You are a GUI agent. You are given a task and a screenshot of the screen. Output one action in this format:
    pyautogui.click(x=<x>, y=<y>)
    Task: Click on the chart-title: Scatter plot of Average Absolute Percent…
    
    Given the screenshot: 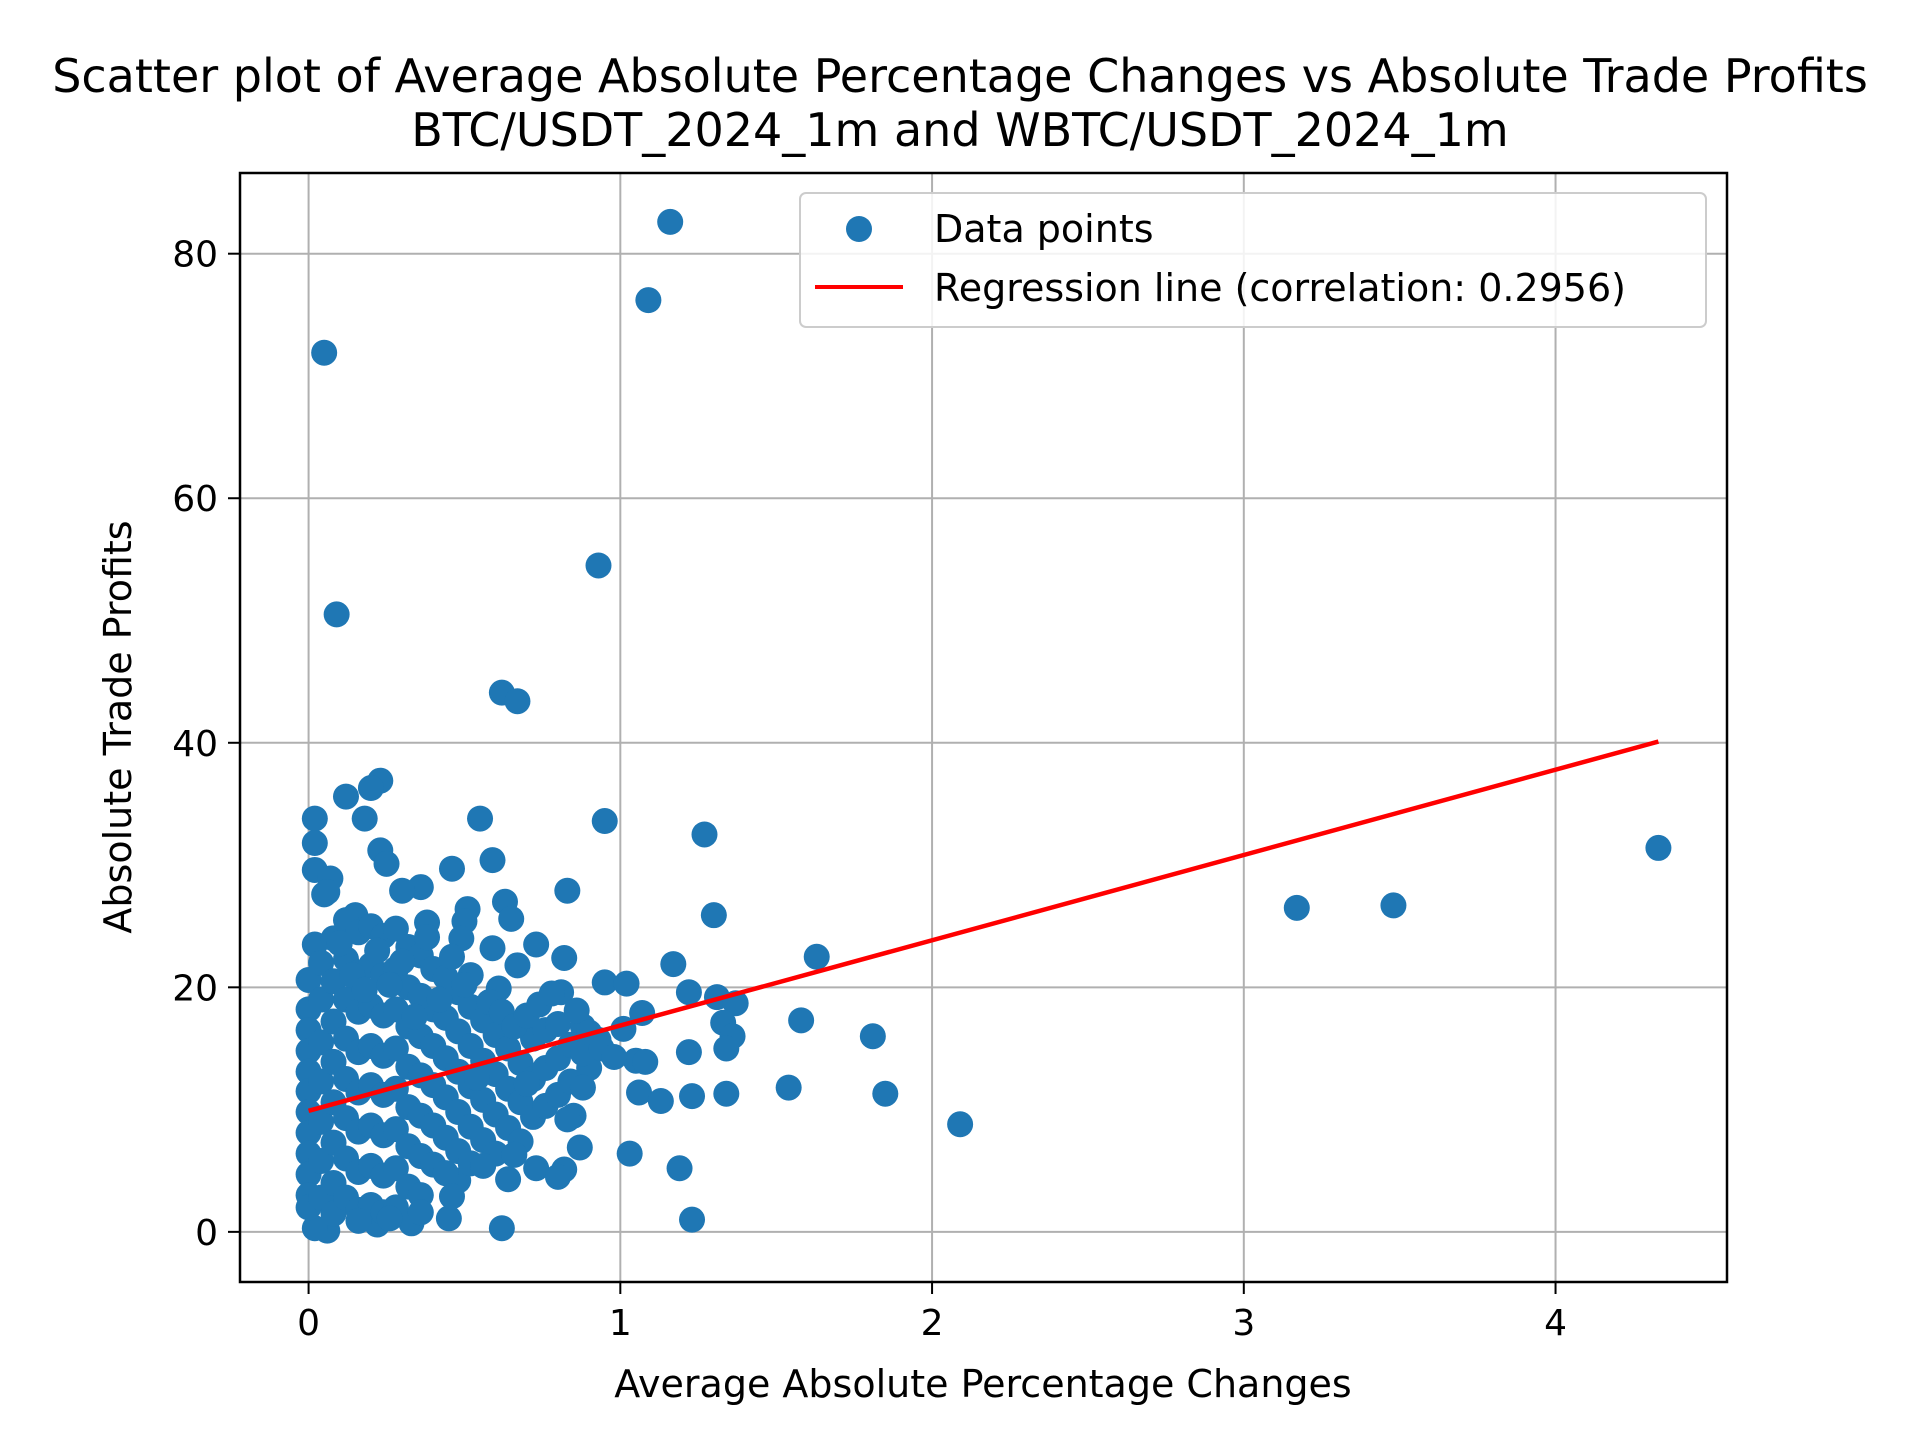 What is the action you would take?
    pyautogui.click(x=960, y=76)
    